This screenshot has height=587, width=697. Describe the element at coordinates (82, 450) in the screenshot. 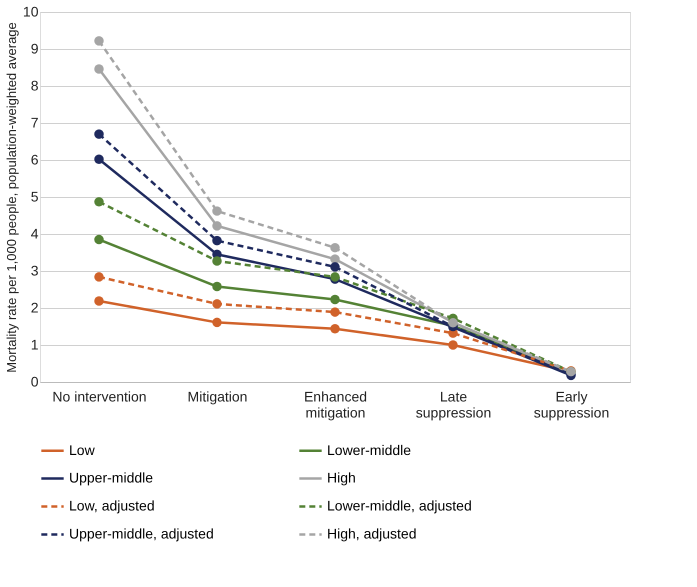

I see `legend-label: Low` at that location.